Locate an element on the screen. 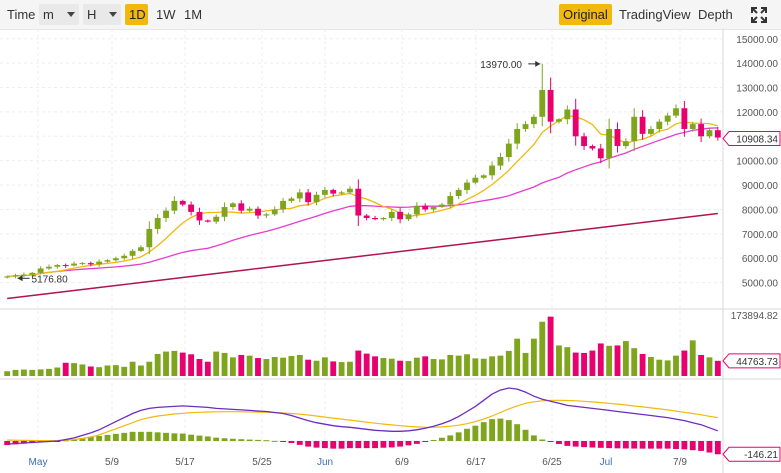 The height and width of the screenshot is (473, 781). price-tick-label: 13000.00 is located at coordinates (757, 89).